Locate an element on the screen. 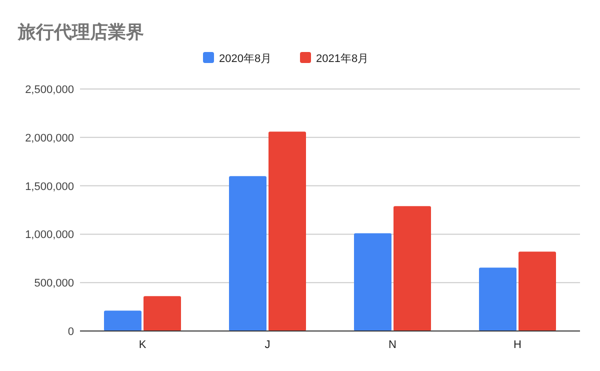 This screenshot has width=600, height=371. legend-label: 2020年8月 is located at coordinates (245, 59).